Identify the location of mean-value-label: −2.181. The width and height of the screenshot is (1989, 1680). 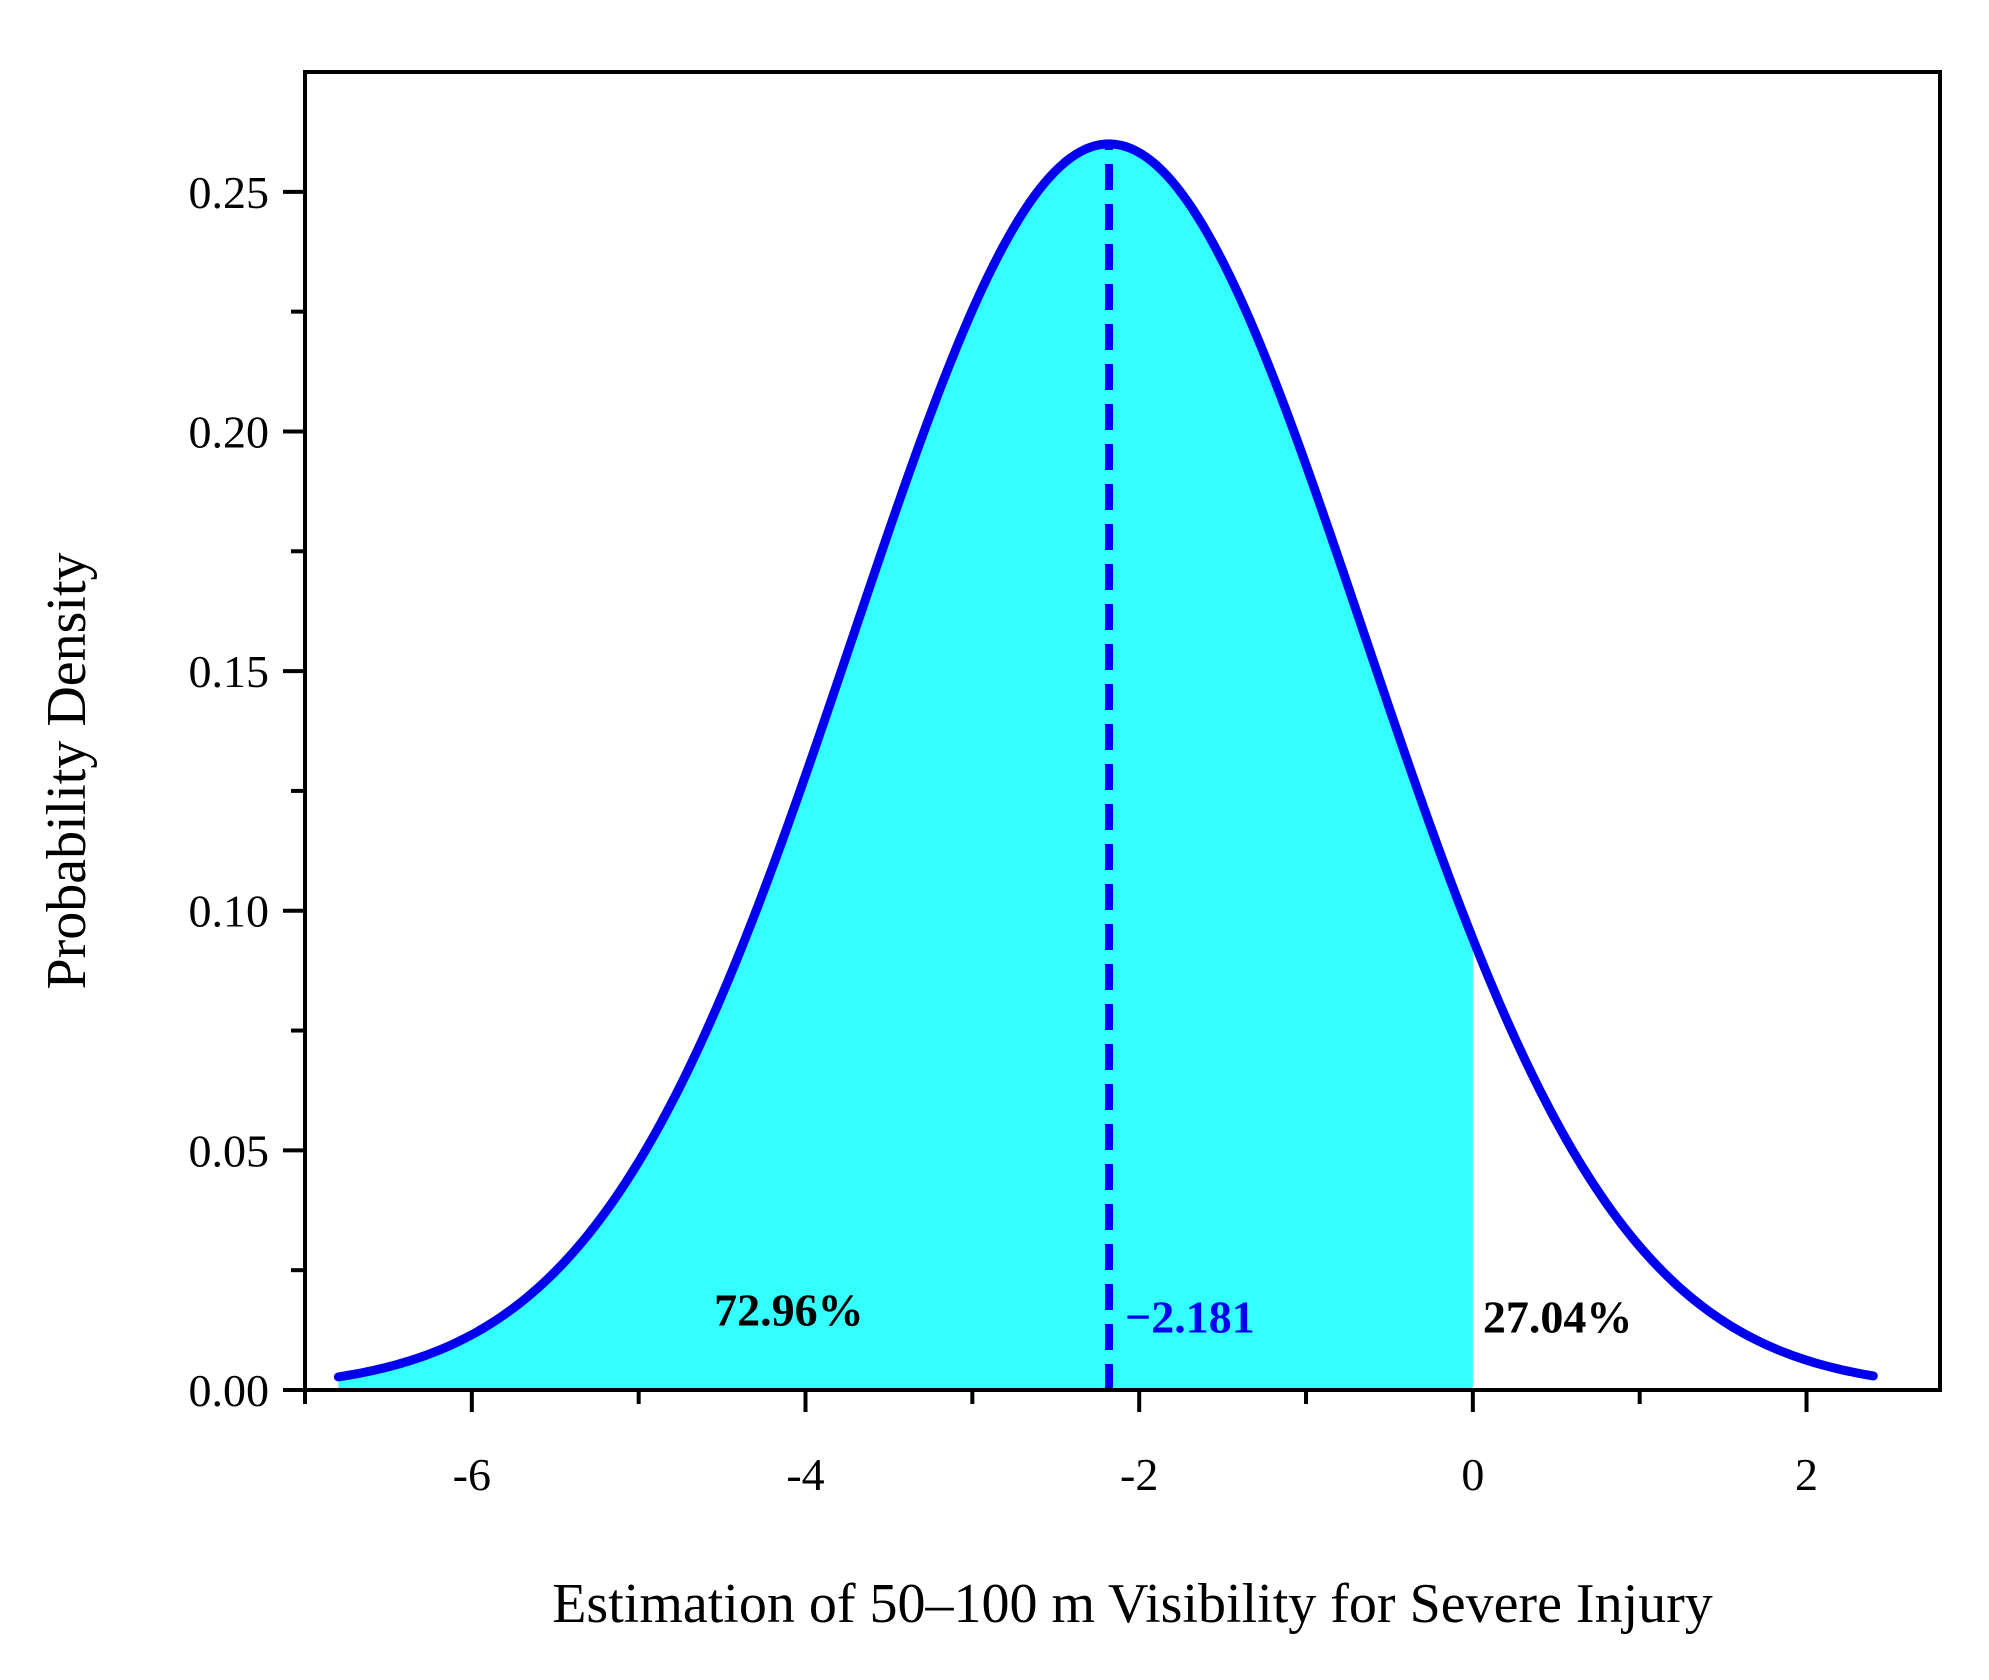
(1190, 1316).